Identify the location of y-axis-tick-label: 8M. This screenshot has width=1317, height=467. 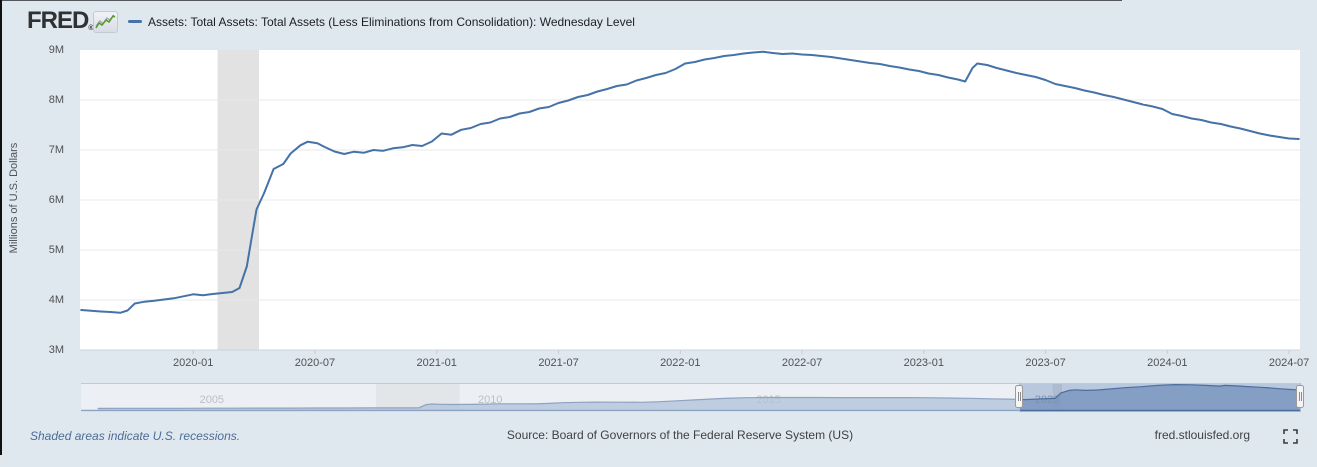
(56, 100).